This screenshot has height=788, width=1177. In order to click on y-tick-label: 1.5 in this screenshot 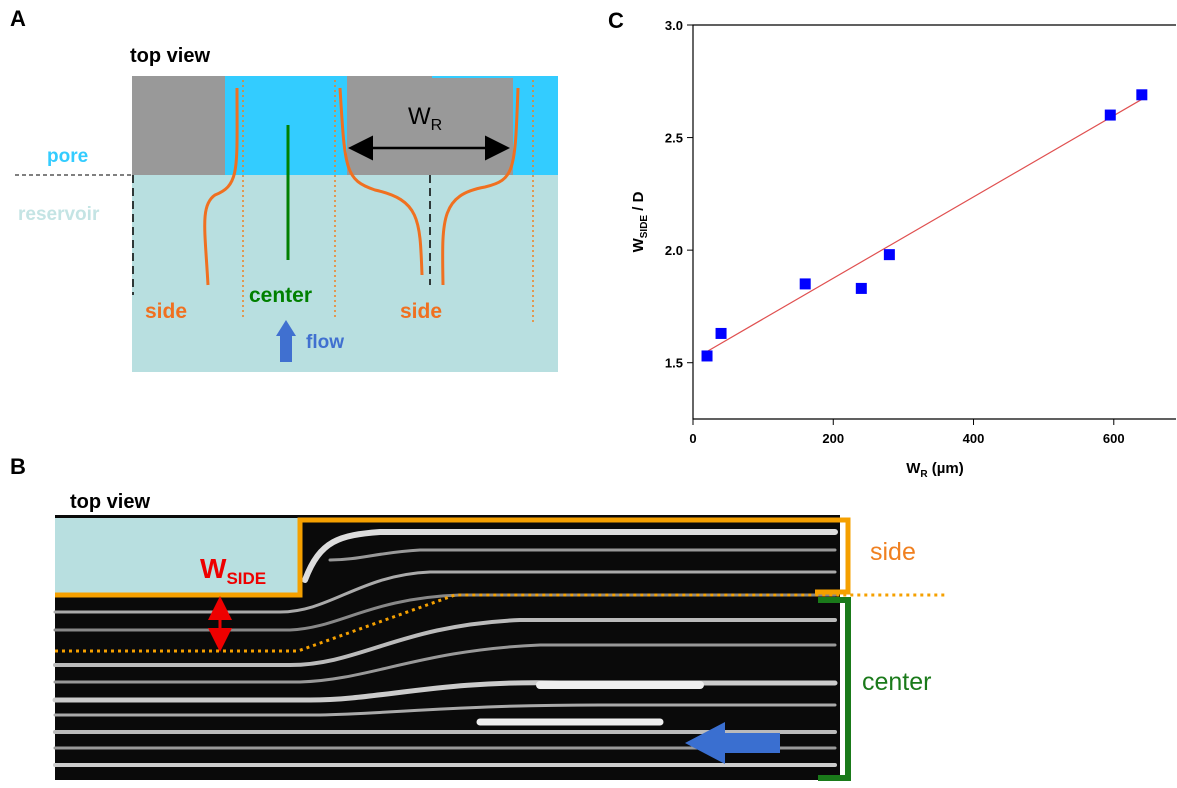, I will do `click(674, 363)`.